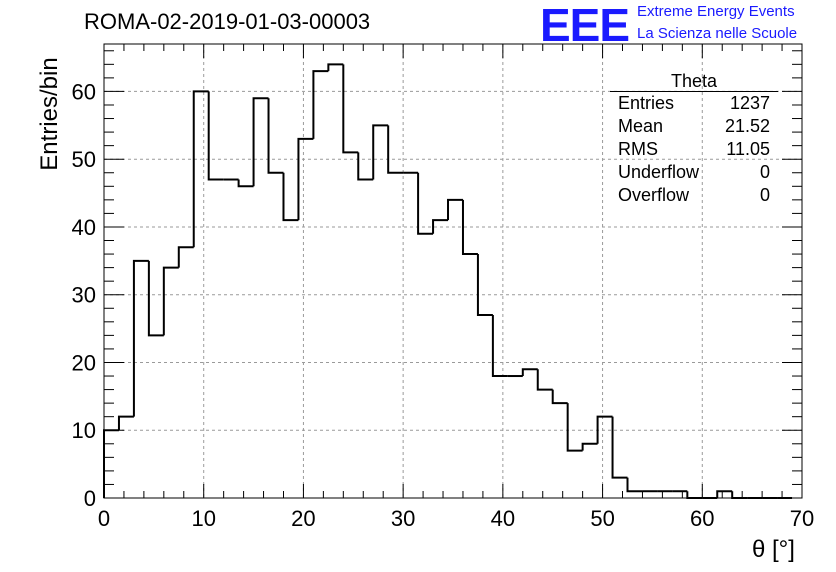  What do you see at coordinates (748, 149) in the screenshot?
I see `stats-value: 11.05` at bounding box center [748, 149].